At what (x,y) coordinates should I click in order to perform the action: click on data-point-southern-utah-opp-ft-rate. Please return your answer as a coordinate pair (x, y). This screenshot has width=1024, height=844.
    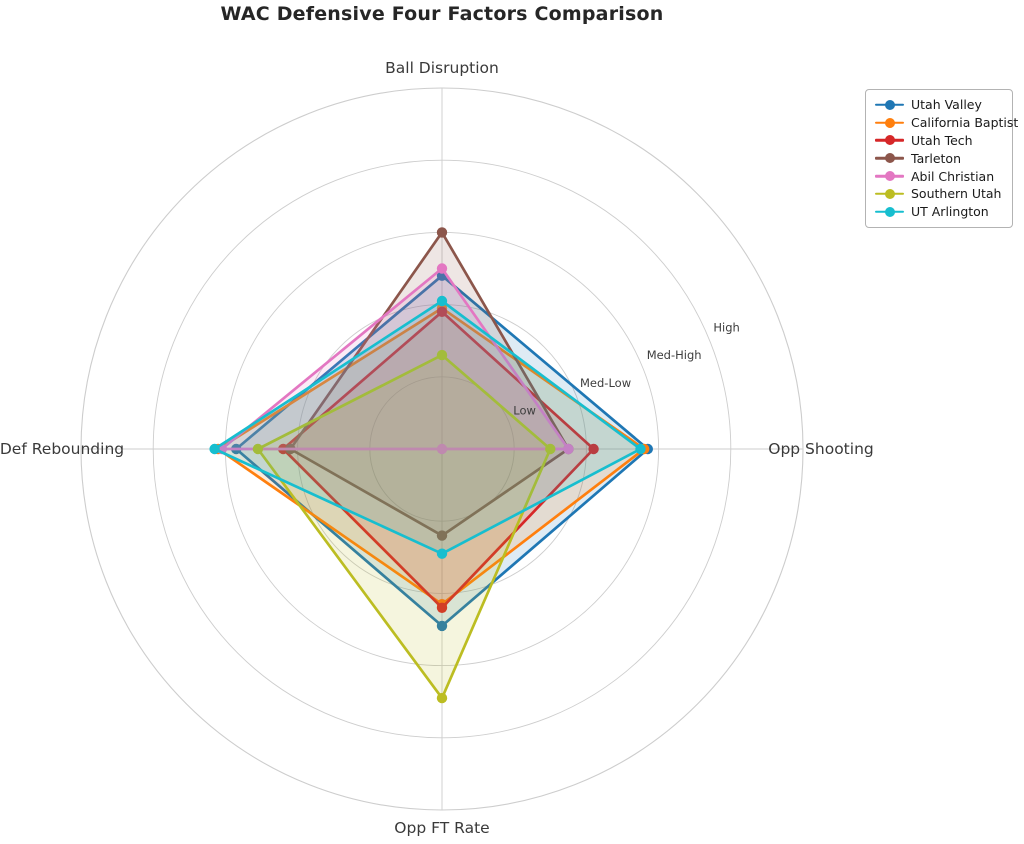
    Looking at the image, I should click on (442, 698).